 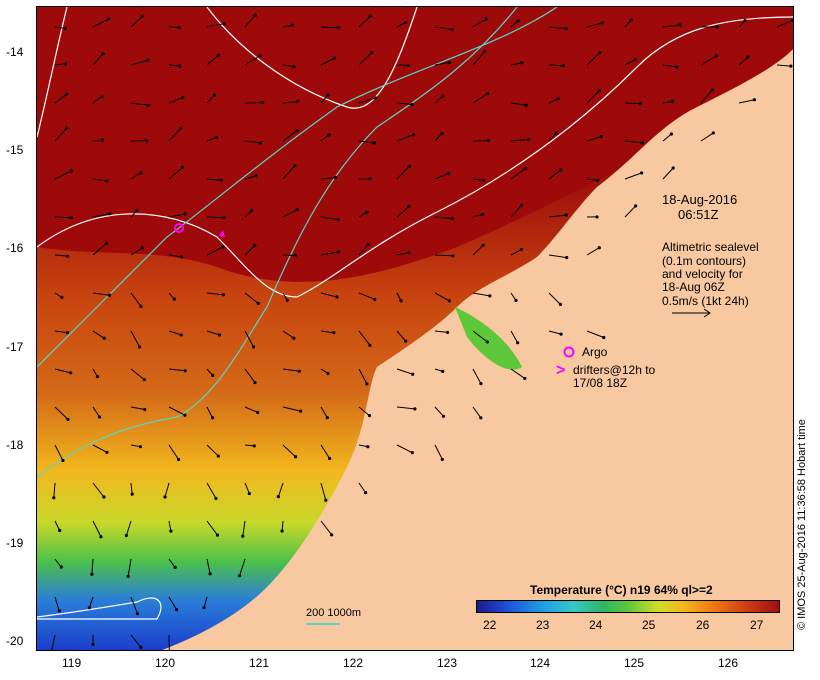 I want to click on colorbar-tick: 24, so click(x=596, y=625).